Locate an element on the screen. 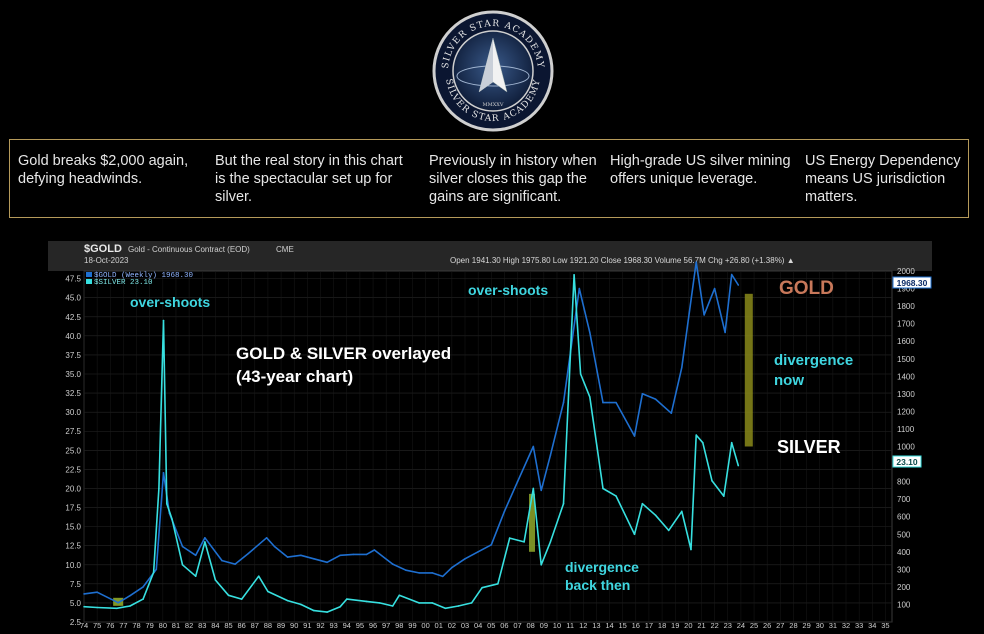 The height and width of the screenshot is (634, 984). right-tick-label: 200 is located at coordinates (904, 587).